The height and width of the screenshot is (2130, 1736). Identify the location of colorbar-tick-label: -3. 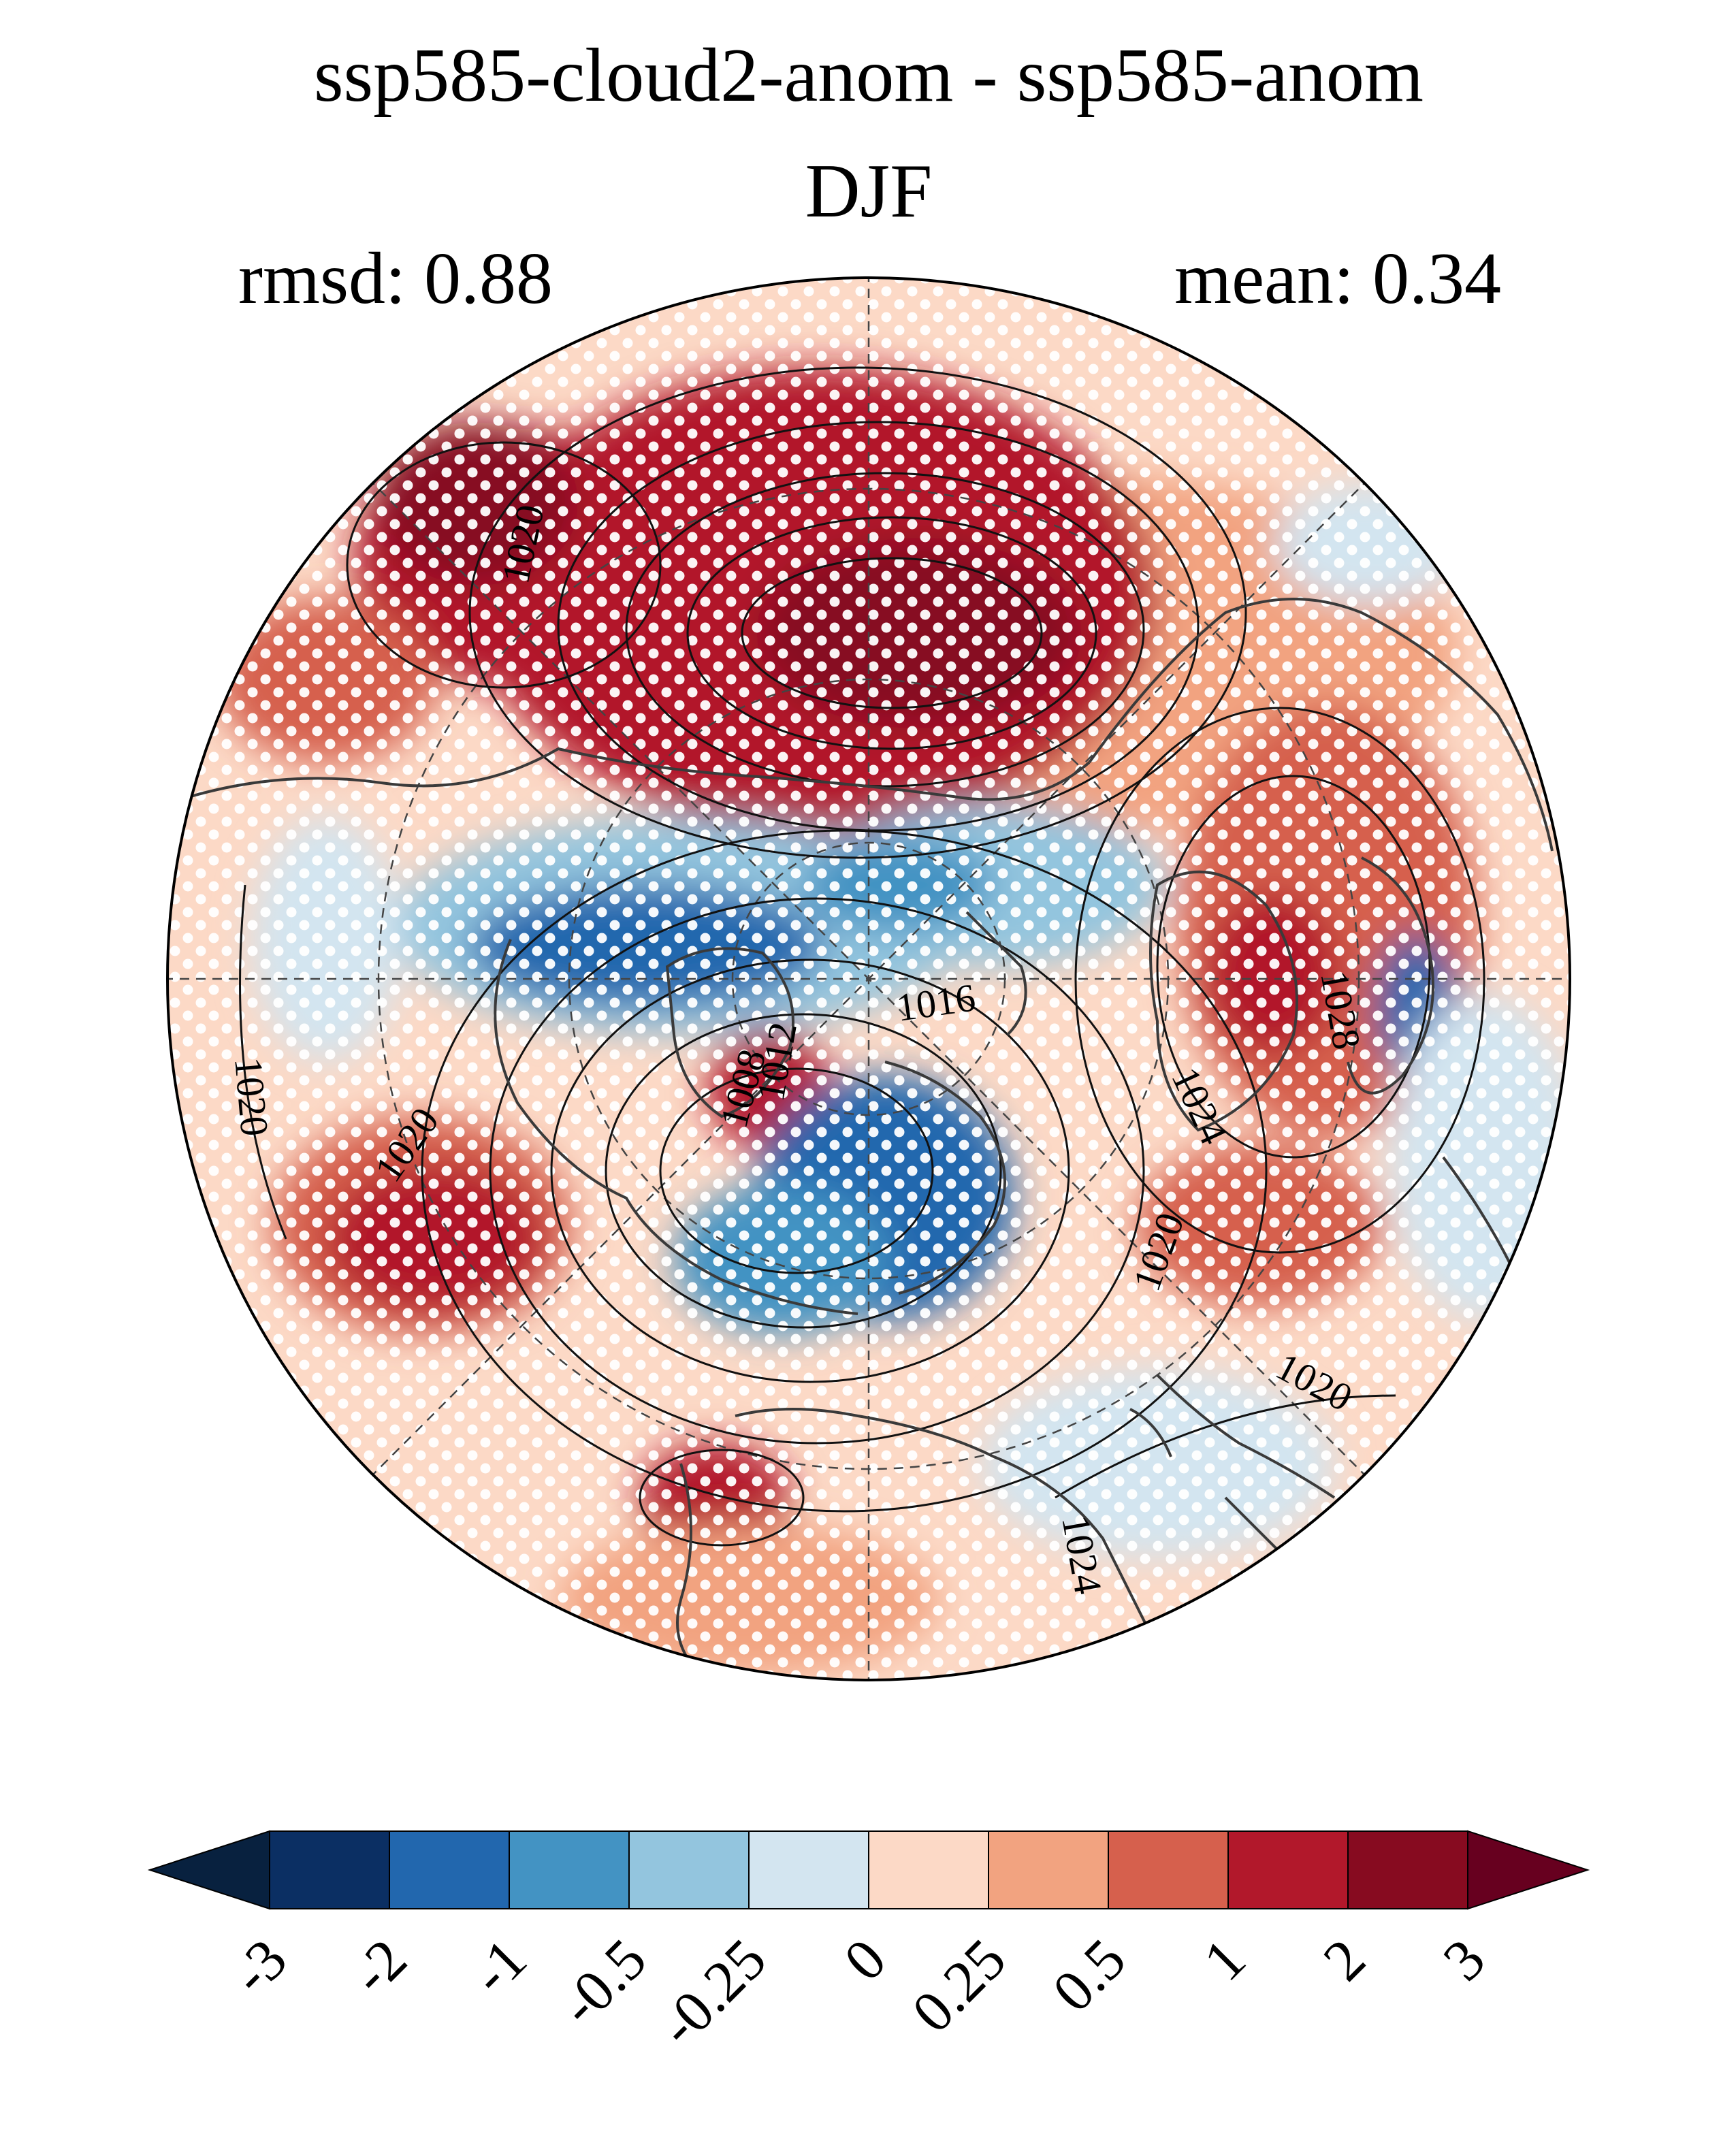
(259, 1966).